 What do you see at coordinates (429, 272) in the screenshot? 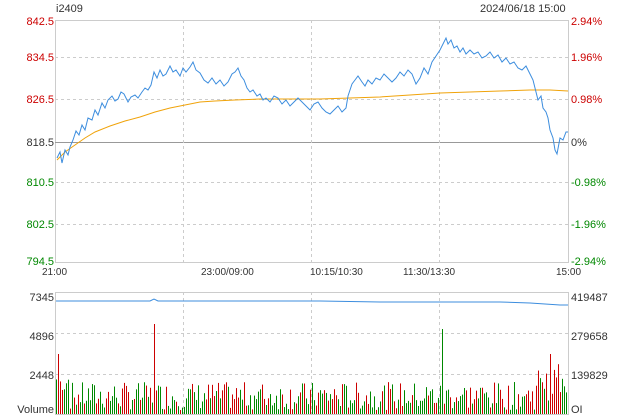
I see `time-tick: 11:30/13:30` at bounding box center [429, 272].